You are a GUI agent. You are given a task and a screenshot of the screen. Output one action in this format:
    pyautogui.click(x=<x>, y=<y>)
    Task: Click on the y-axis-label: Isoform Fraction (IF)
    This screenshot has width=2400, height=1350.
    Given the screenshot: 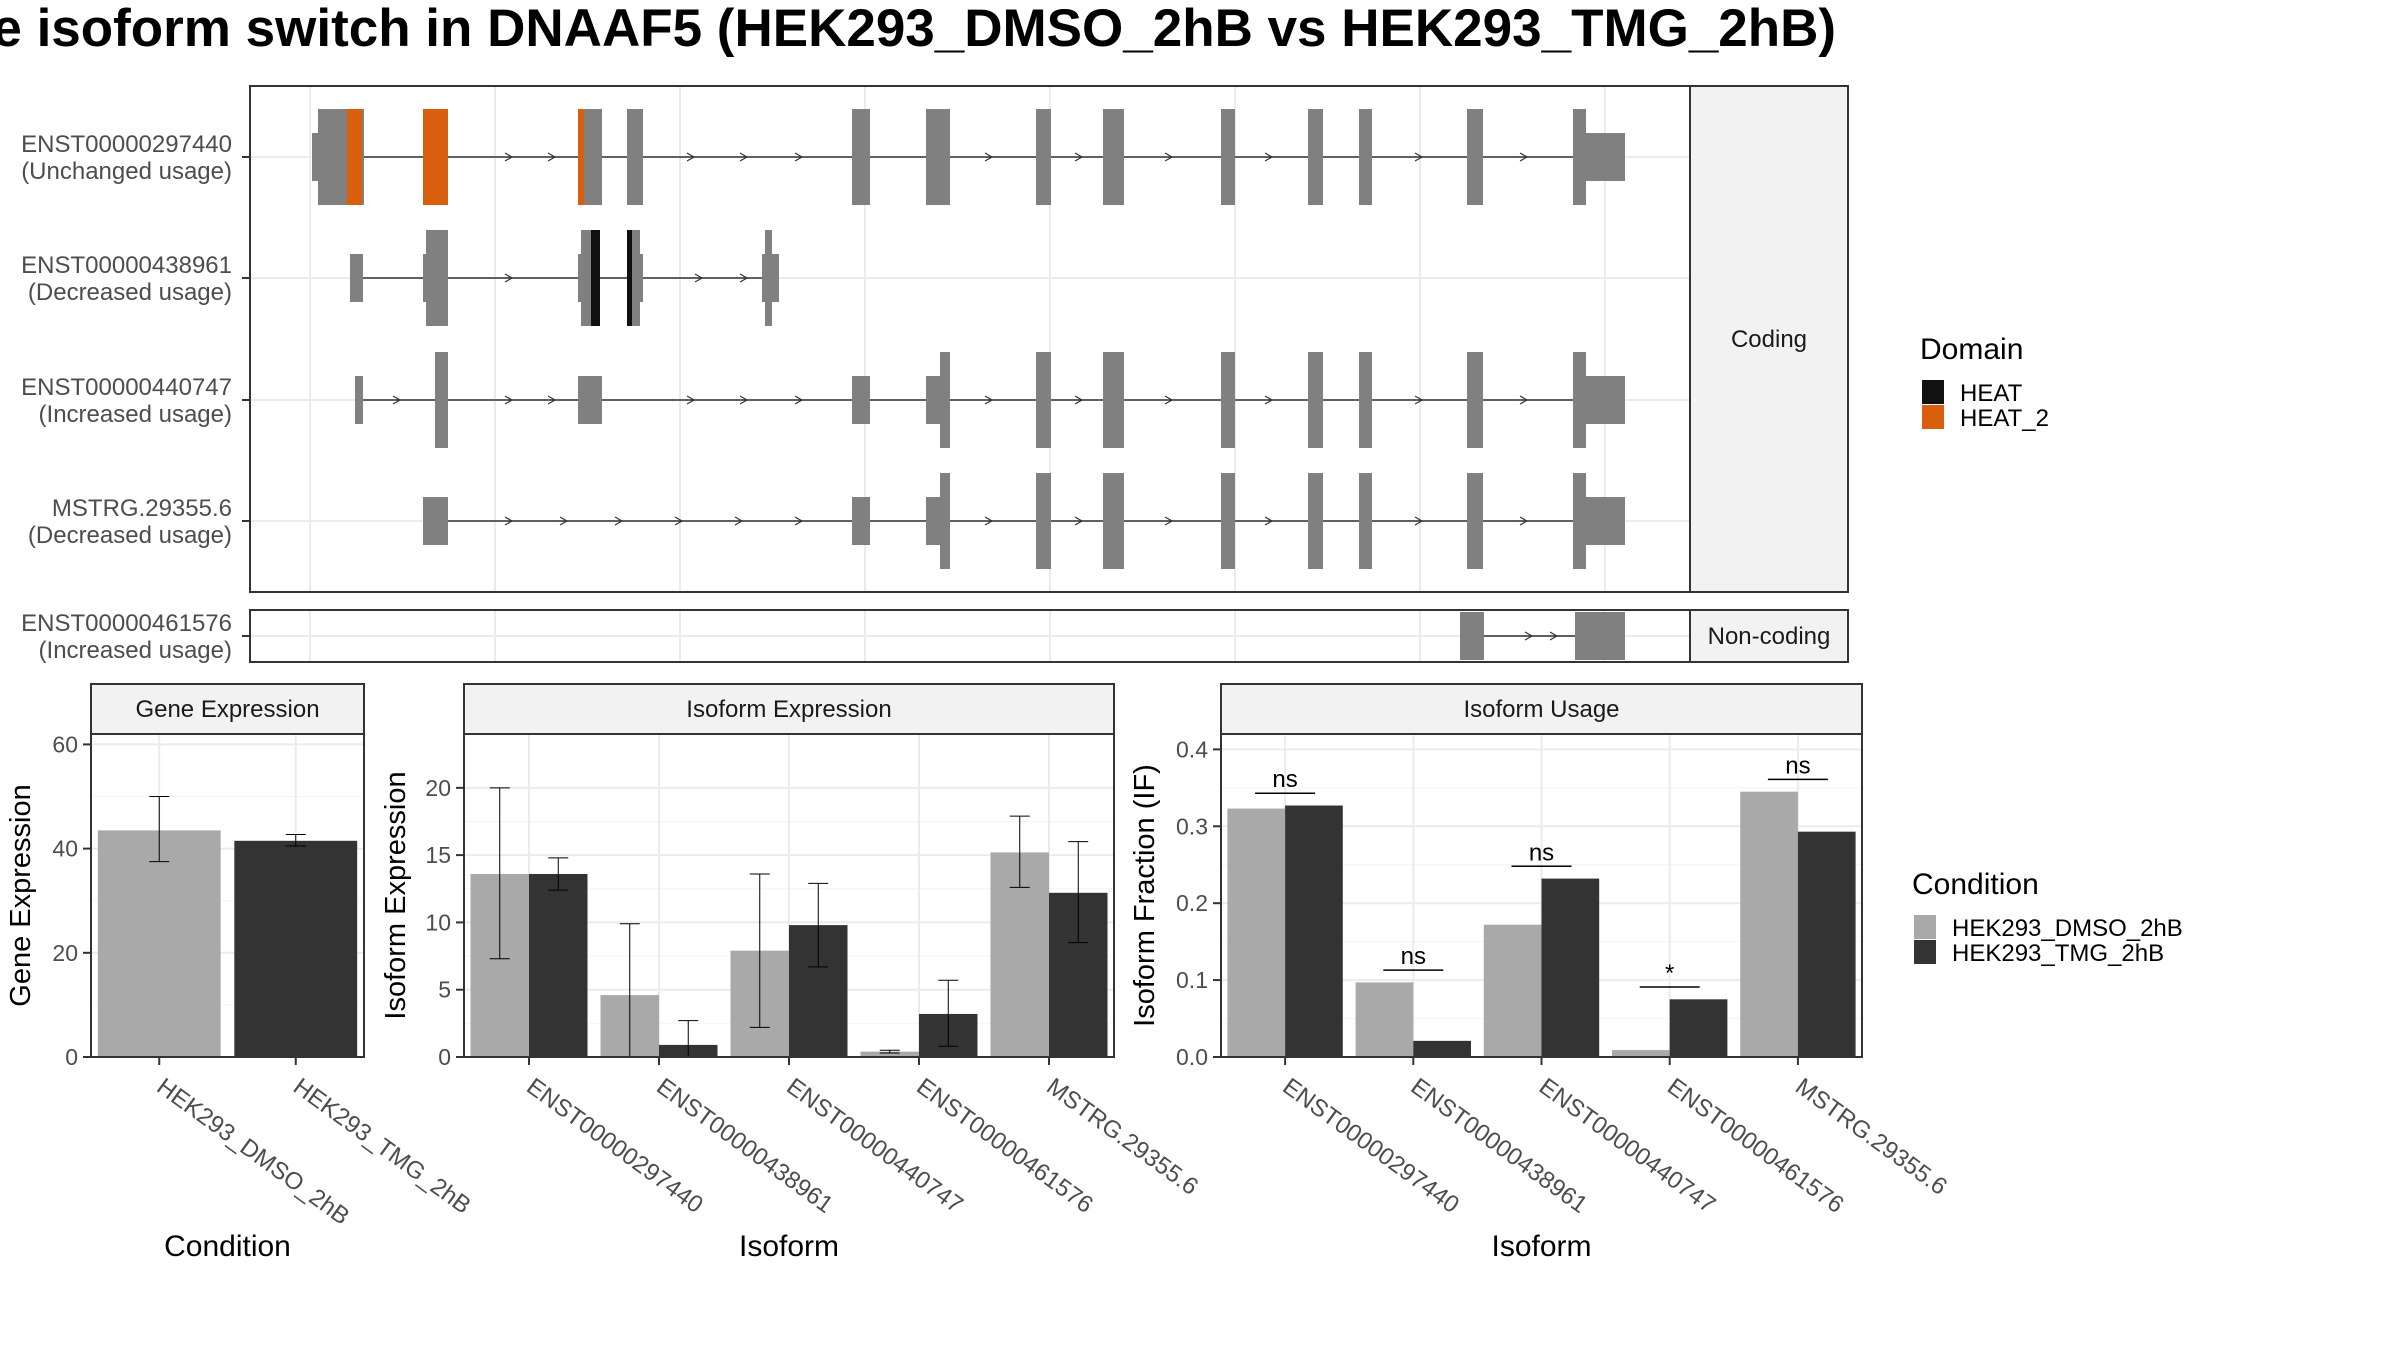 What is the action you would take?
    pyautogui.click(x=1145, y=895)
    